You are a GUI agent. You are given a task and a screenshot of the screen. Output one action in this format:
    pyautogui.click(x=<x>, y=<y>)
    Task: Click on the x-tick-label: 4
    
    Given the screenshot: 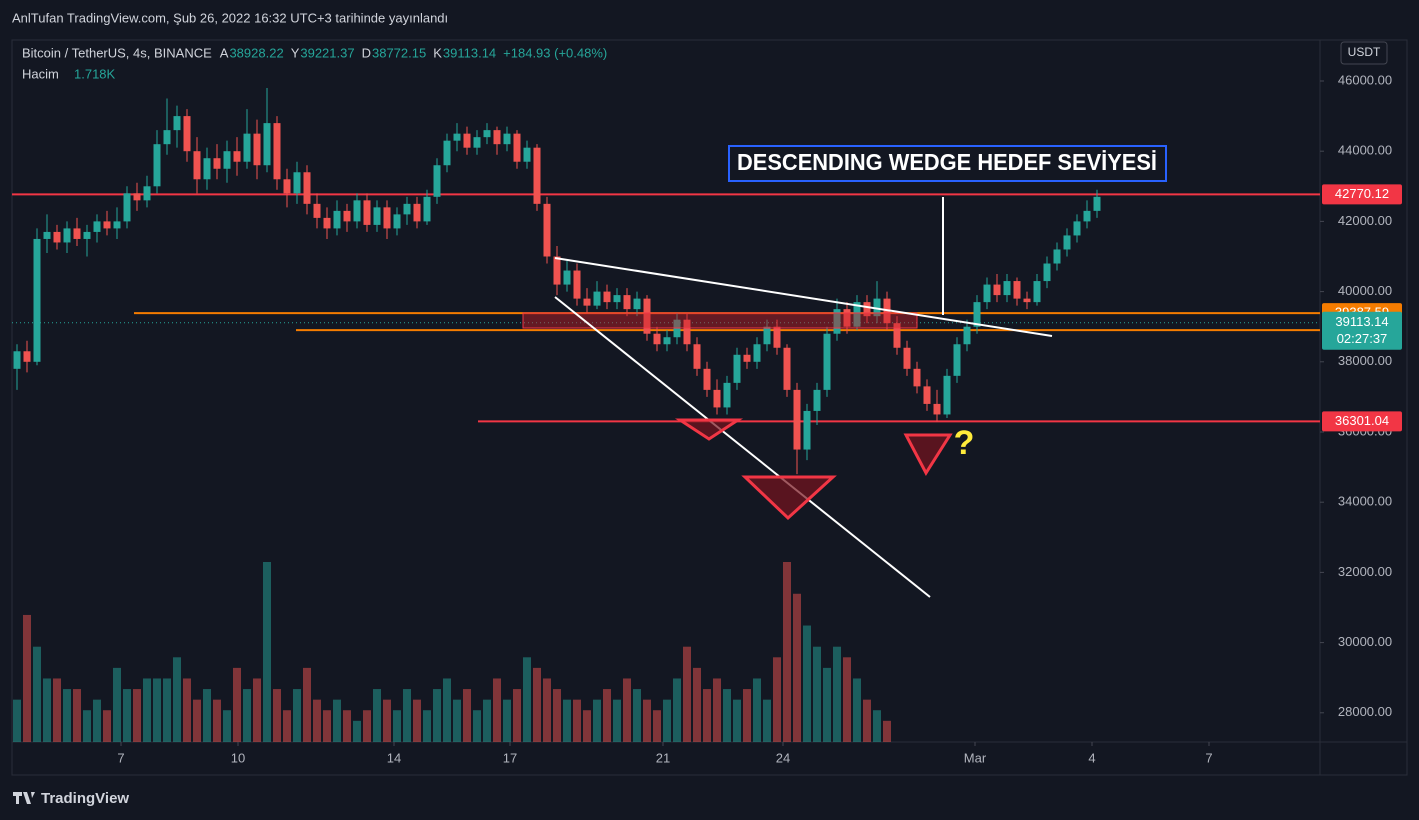 What is the action you would take?
    pyautogui.click(x=1091, y=757)
    